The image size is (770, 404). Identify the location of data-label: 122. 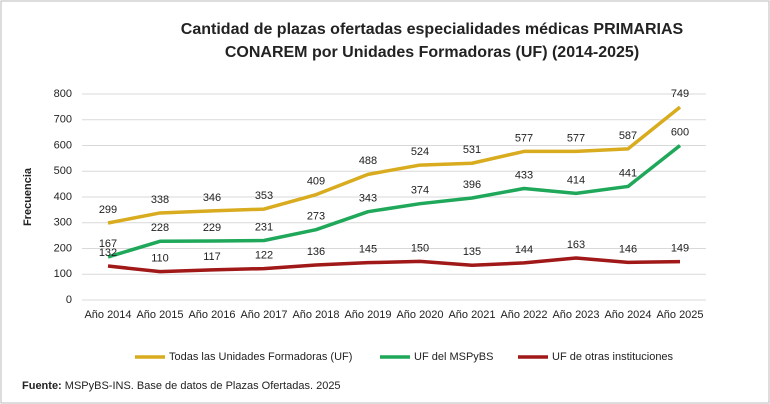
(264, 255).